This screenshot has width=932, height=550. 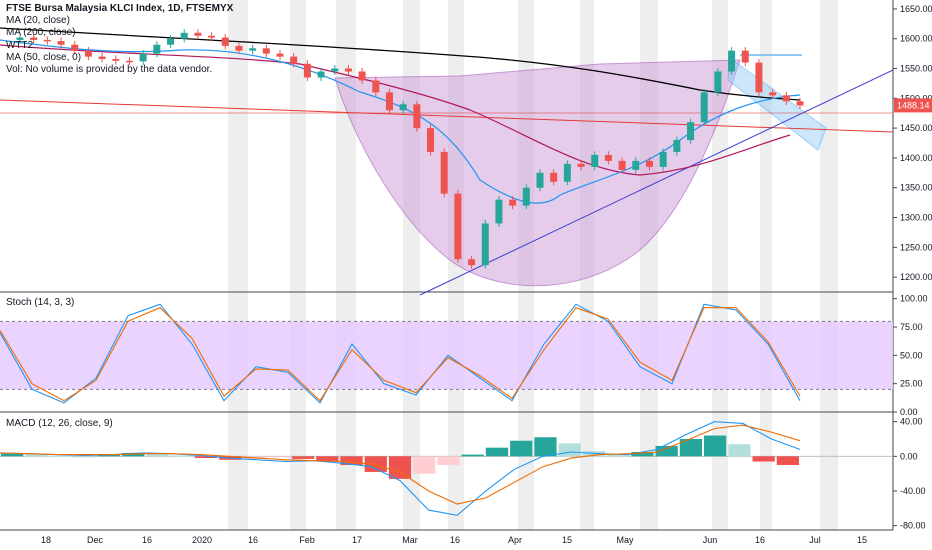 What do you see at coordinates (911, 384) in the screenshot?
I see `axis-tick-label: 25.00` at bounding box center [911, 384].